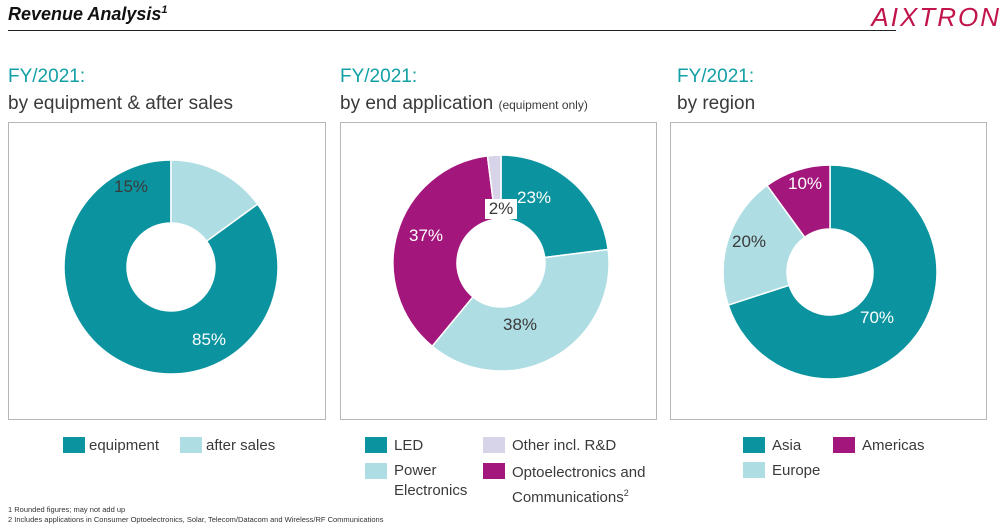 The width and height of the screenshot is (1007, 529). Describe the element at coordinates (47, 76) in the screenshot. I see `panel1-heading: FY/2021:` at that location.